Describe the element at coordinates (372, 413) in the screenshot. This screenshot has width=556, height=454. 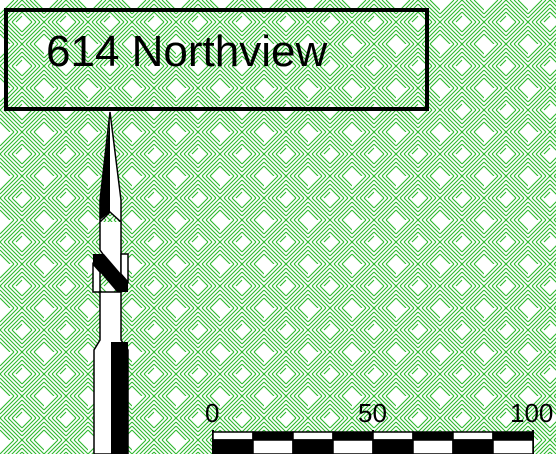
I see `scale-tick-50: 50` at that location.